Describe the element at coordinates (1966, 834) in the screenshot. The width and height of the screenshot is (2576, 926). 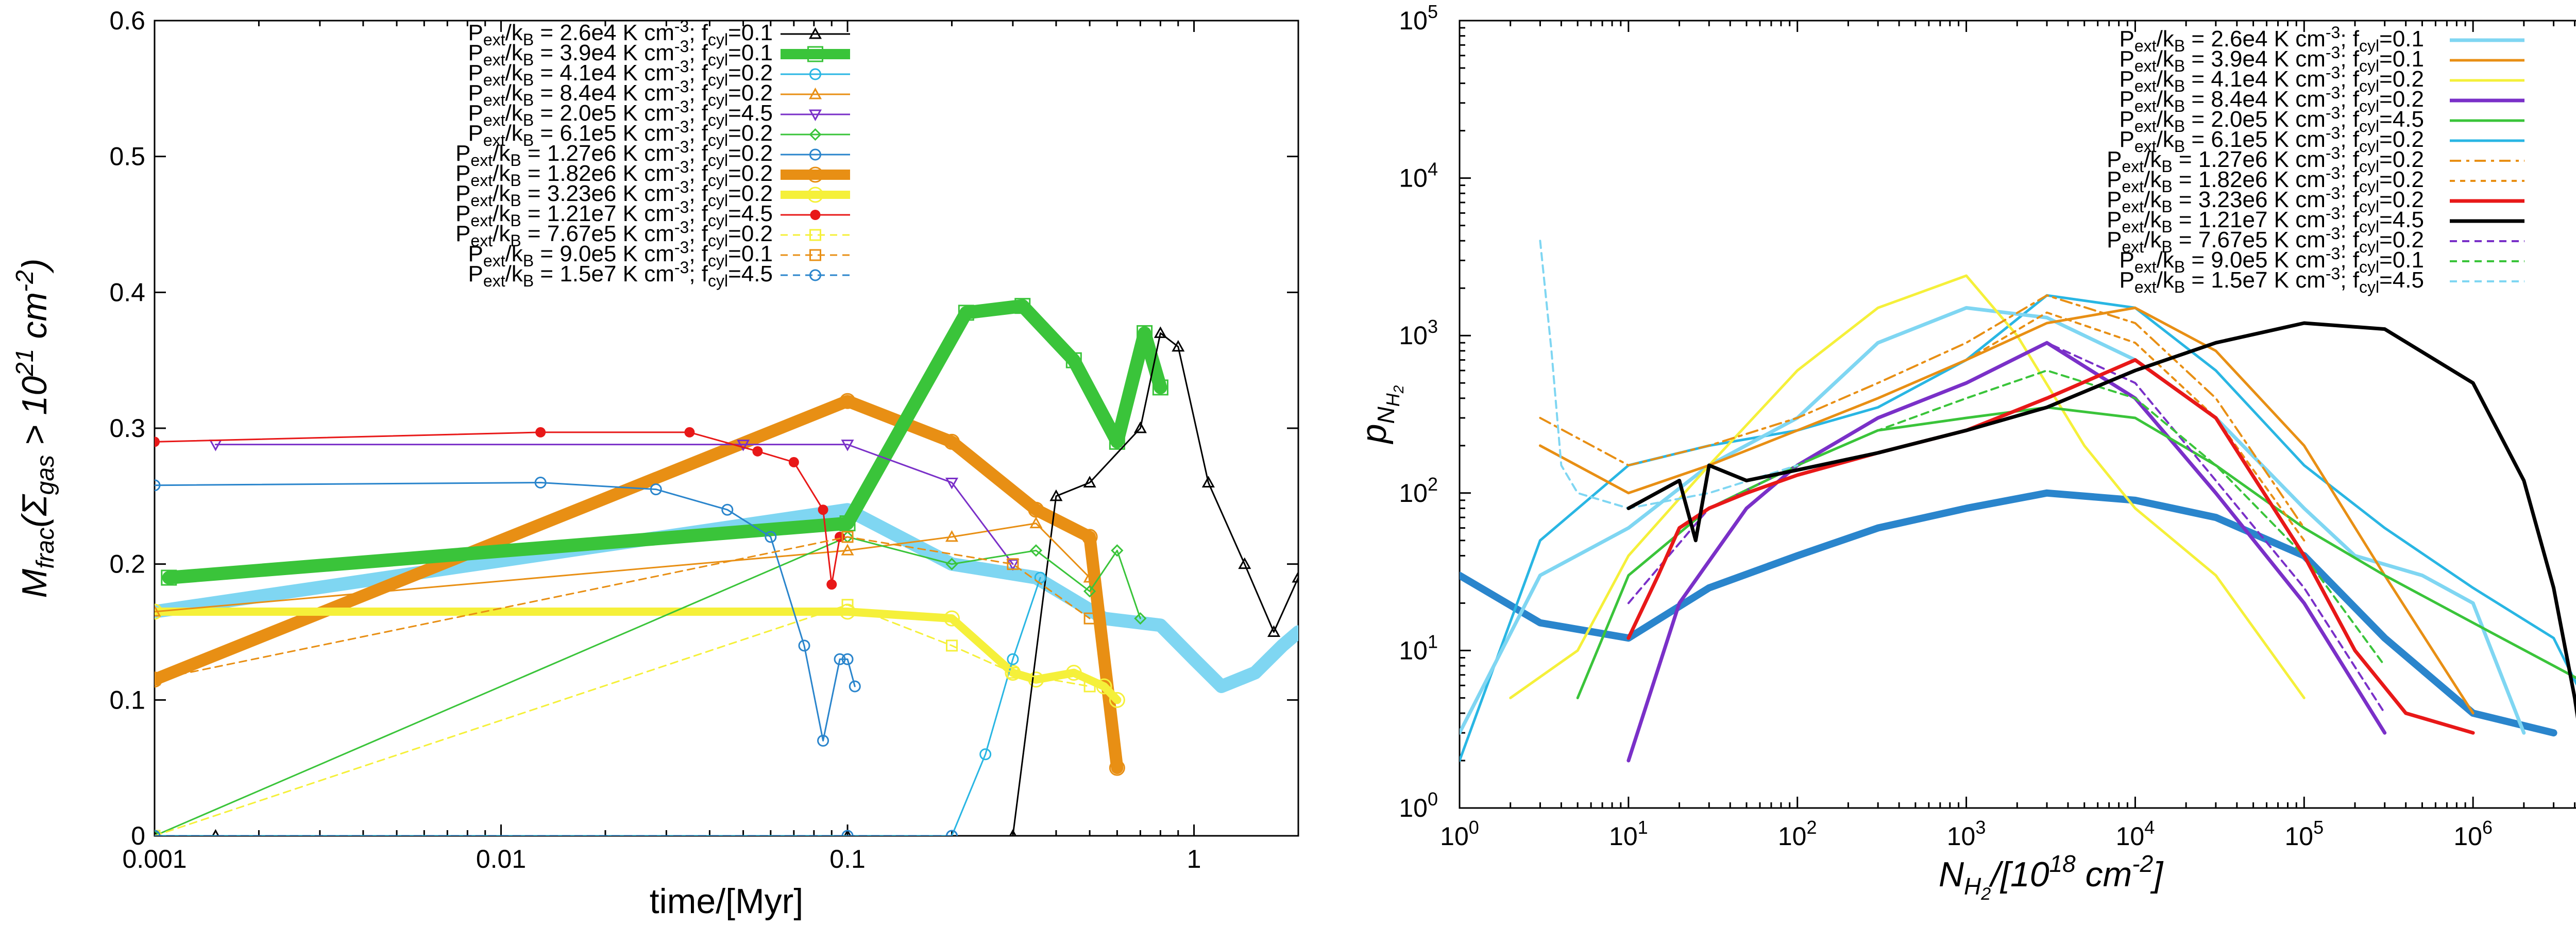
I see `x-tick-label: 10³` at that location.